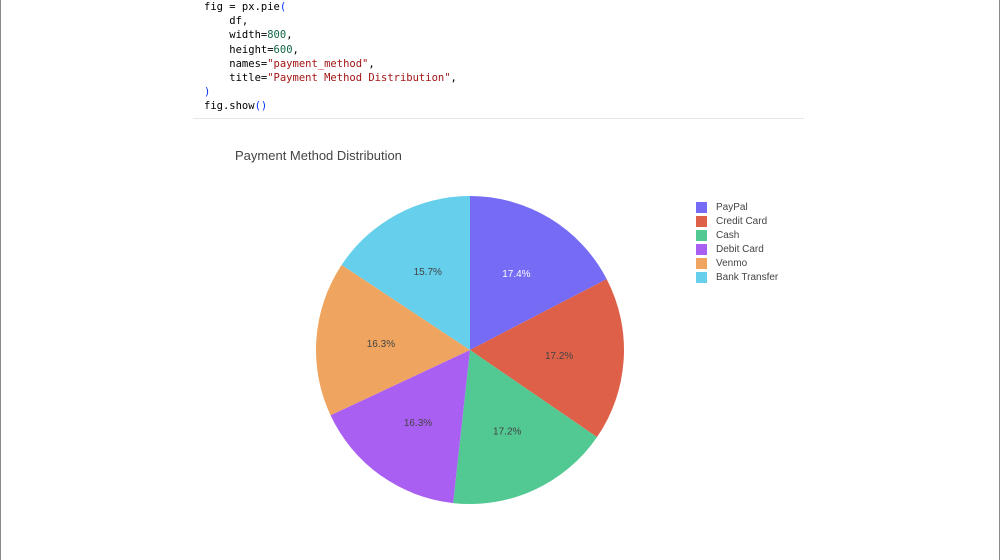 The image size is (1000, 560). Describe the element at coordinates (498, 118) in the screenshot. I see `cell-divider` at that location.